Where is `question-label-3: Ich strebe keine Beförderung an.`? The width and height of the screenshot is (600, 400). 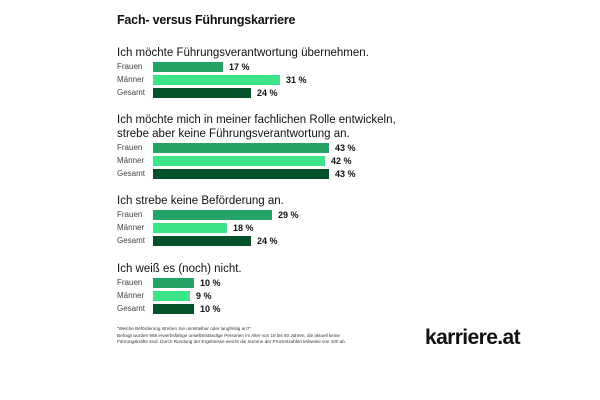
question-label-3: Ich strebe keine Beförderung an. is located at coordinates (200, 201).